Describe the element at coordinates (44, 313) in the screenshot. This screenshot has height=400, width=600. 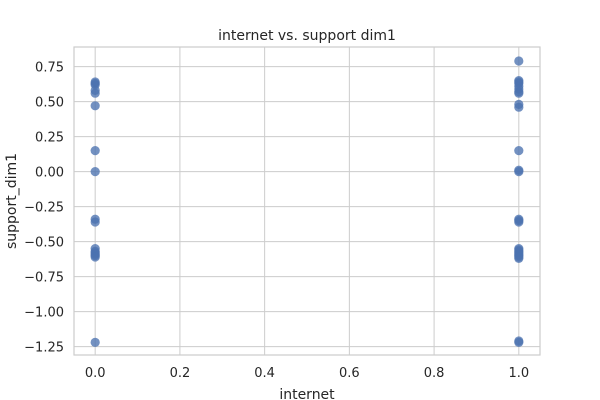
I see `y-tick-label: −1.00` at that location.